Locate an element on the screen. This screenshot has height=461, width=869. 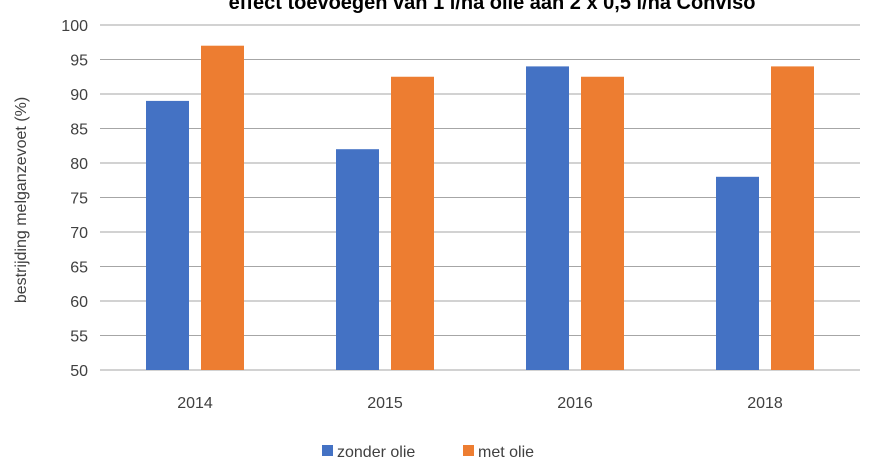
y-tick-label: 85 is located at coordinates (79, 130).